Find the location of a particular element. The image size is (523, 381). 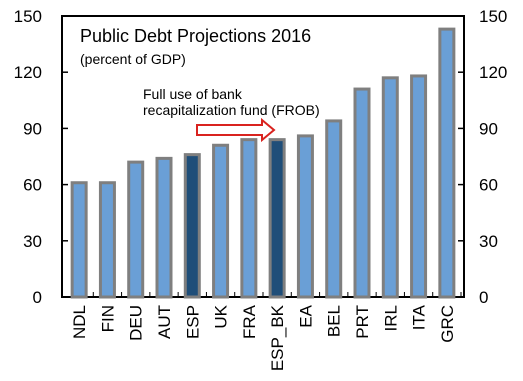

annotation-arrow is located at coordinates (236, 130).